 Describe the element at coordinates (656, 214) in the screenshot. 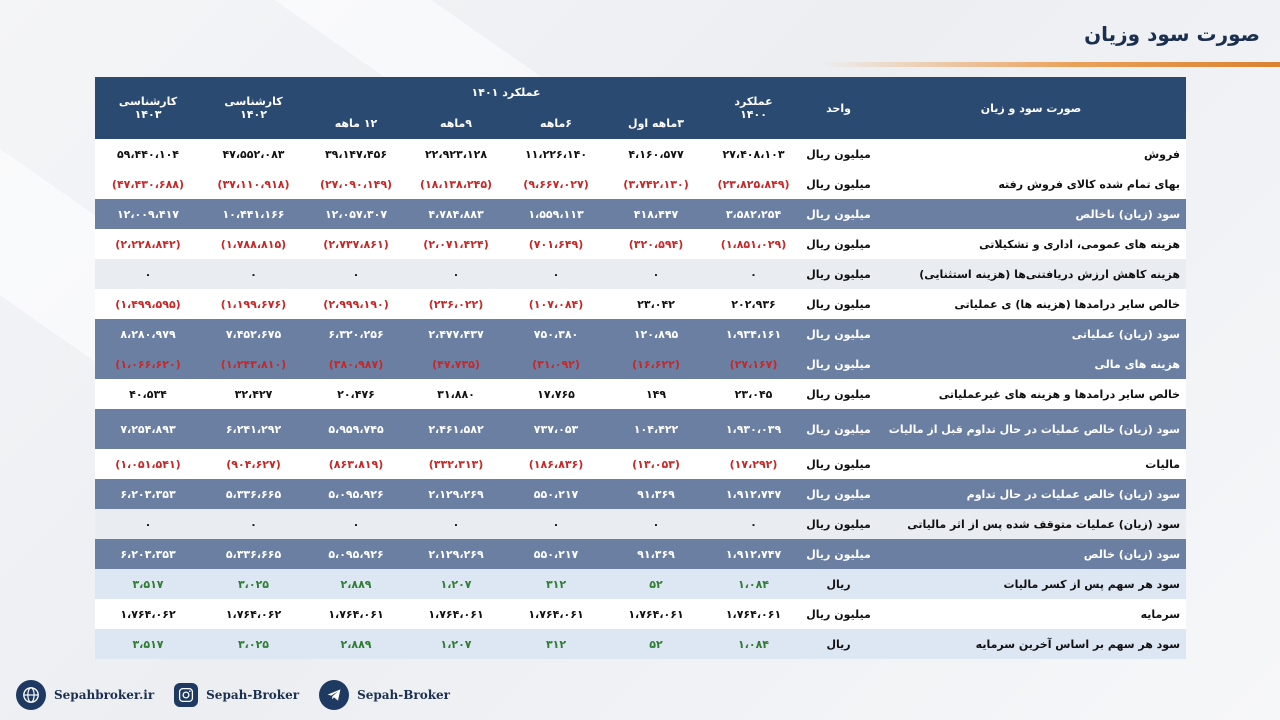

I see `row-value: ۴۱۸،۴۴۷` at that location.